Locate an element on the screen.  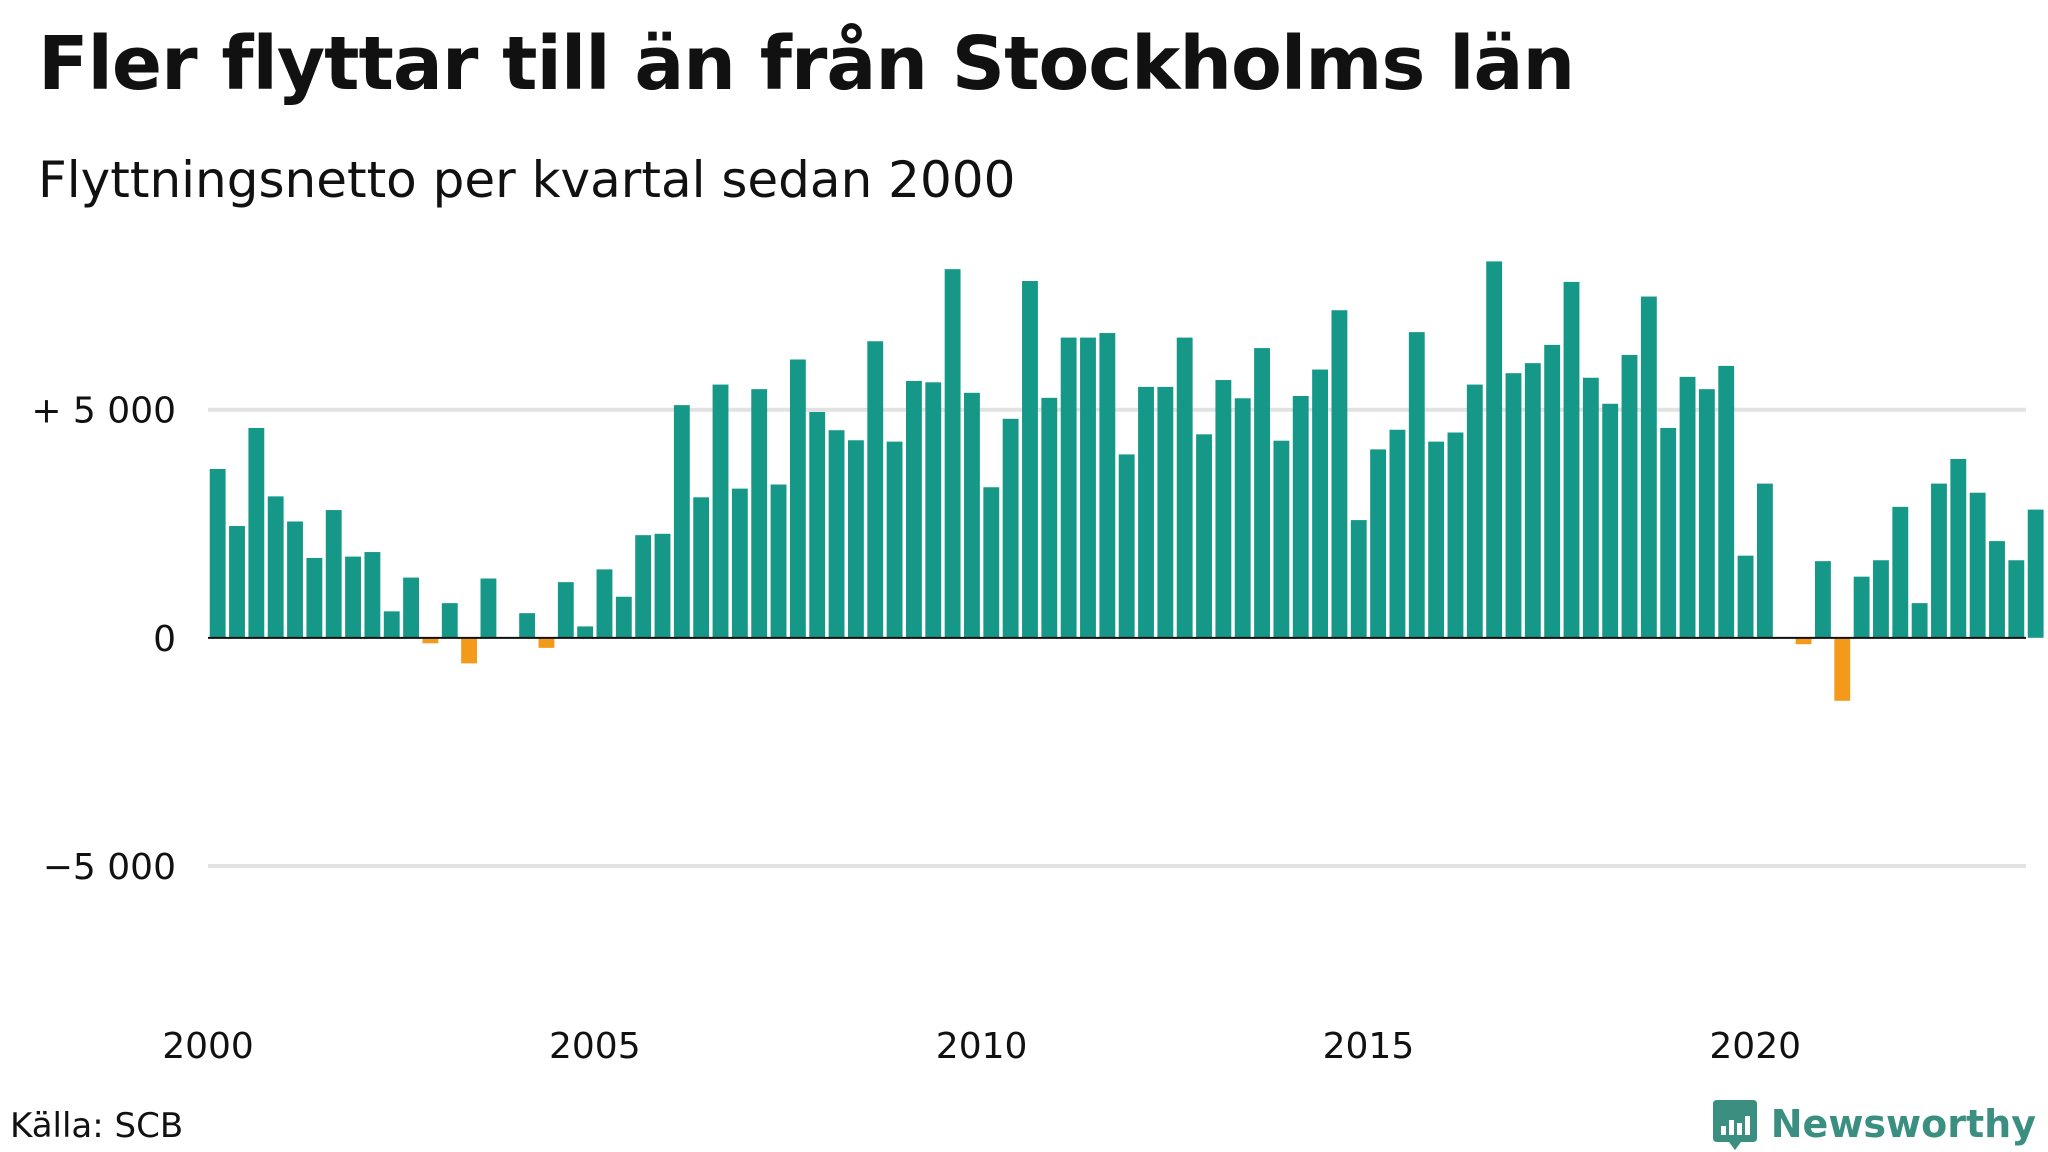
bar-2000K4 is located at coordinates (275, 567).